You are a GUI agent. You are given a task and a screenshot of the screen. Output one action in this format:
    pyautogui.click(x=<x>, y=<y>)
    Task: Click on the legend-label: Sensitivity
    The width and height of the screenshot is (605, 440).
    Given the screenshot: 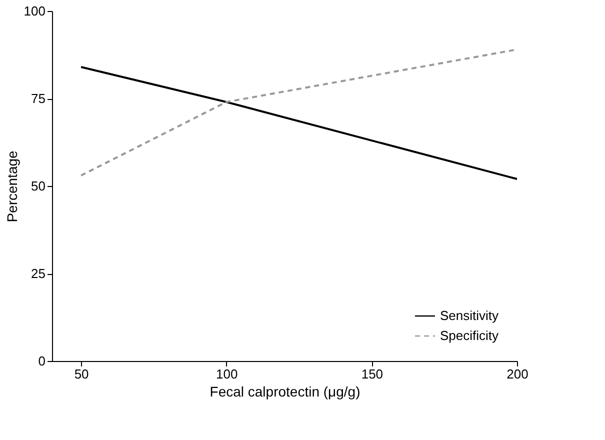 What is the action you would take?
    pyautogui.click(x=470, y=315)
    